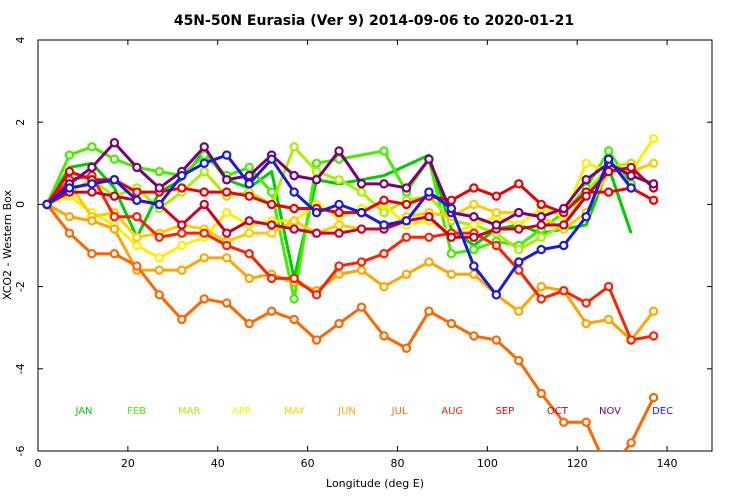 The height and width of the screenshot is (500, 750). I want to click on y-axis-label: XCO2 - Western Box, so click(7, 244).